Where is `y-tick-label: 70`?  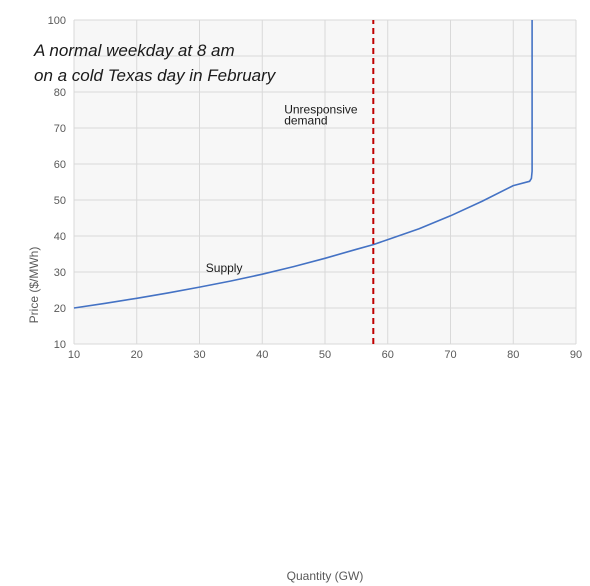
y-tick-label: 70 is located at coordinates (60, 129).